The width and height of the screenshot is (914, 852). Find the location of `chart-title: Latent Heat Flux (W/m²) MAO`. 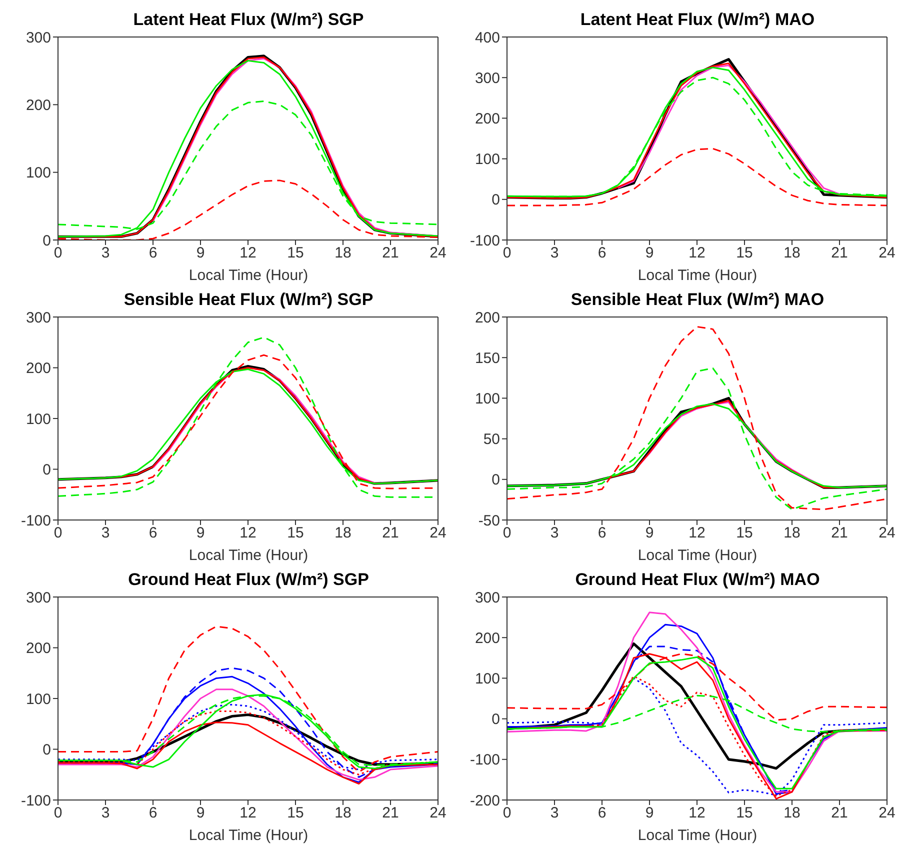

chart-title: Latent Heat Flux (W/m²) MAO is located at coordinates (697, 20).